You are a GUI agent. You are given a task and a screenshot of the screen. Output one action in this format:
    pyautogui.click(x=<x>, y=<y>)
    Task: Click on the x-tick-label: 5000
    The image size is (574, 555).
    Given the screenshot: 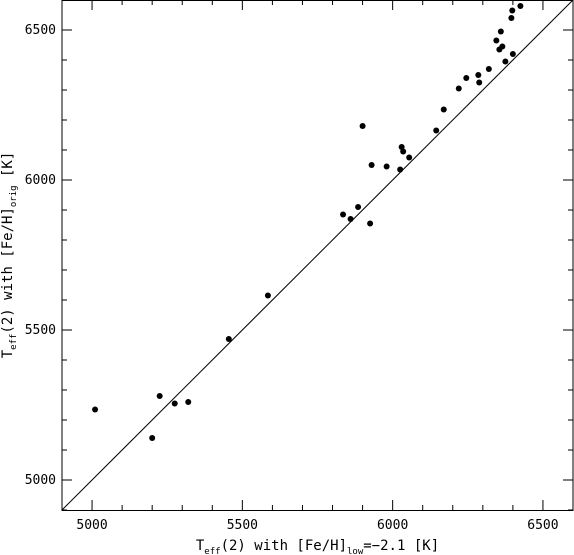 What is the action you would take?
    pyautogui.click(x=91, y=525)
    